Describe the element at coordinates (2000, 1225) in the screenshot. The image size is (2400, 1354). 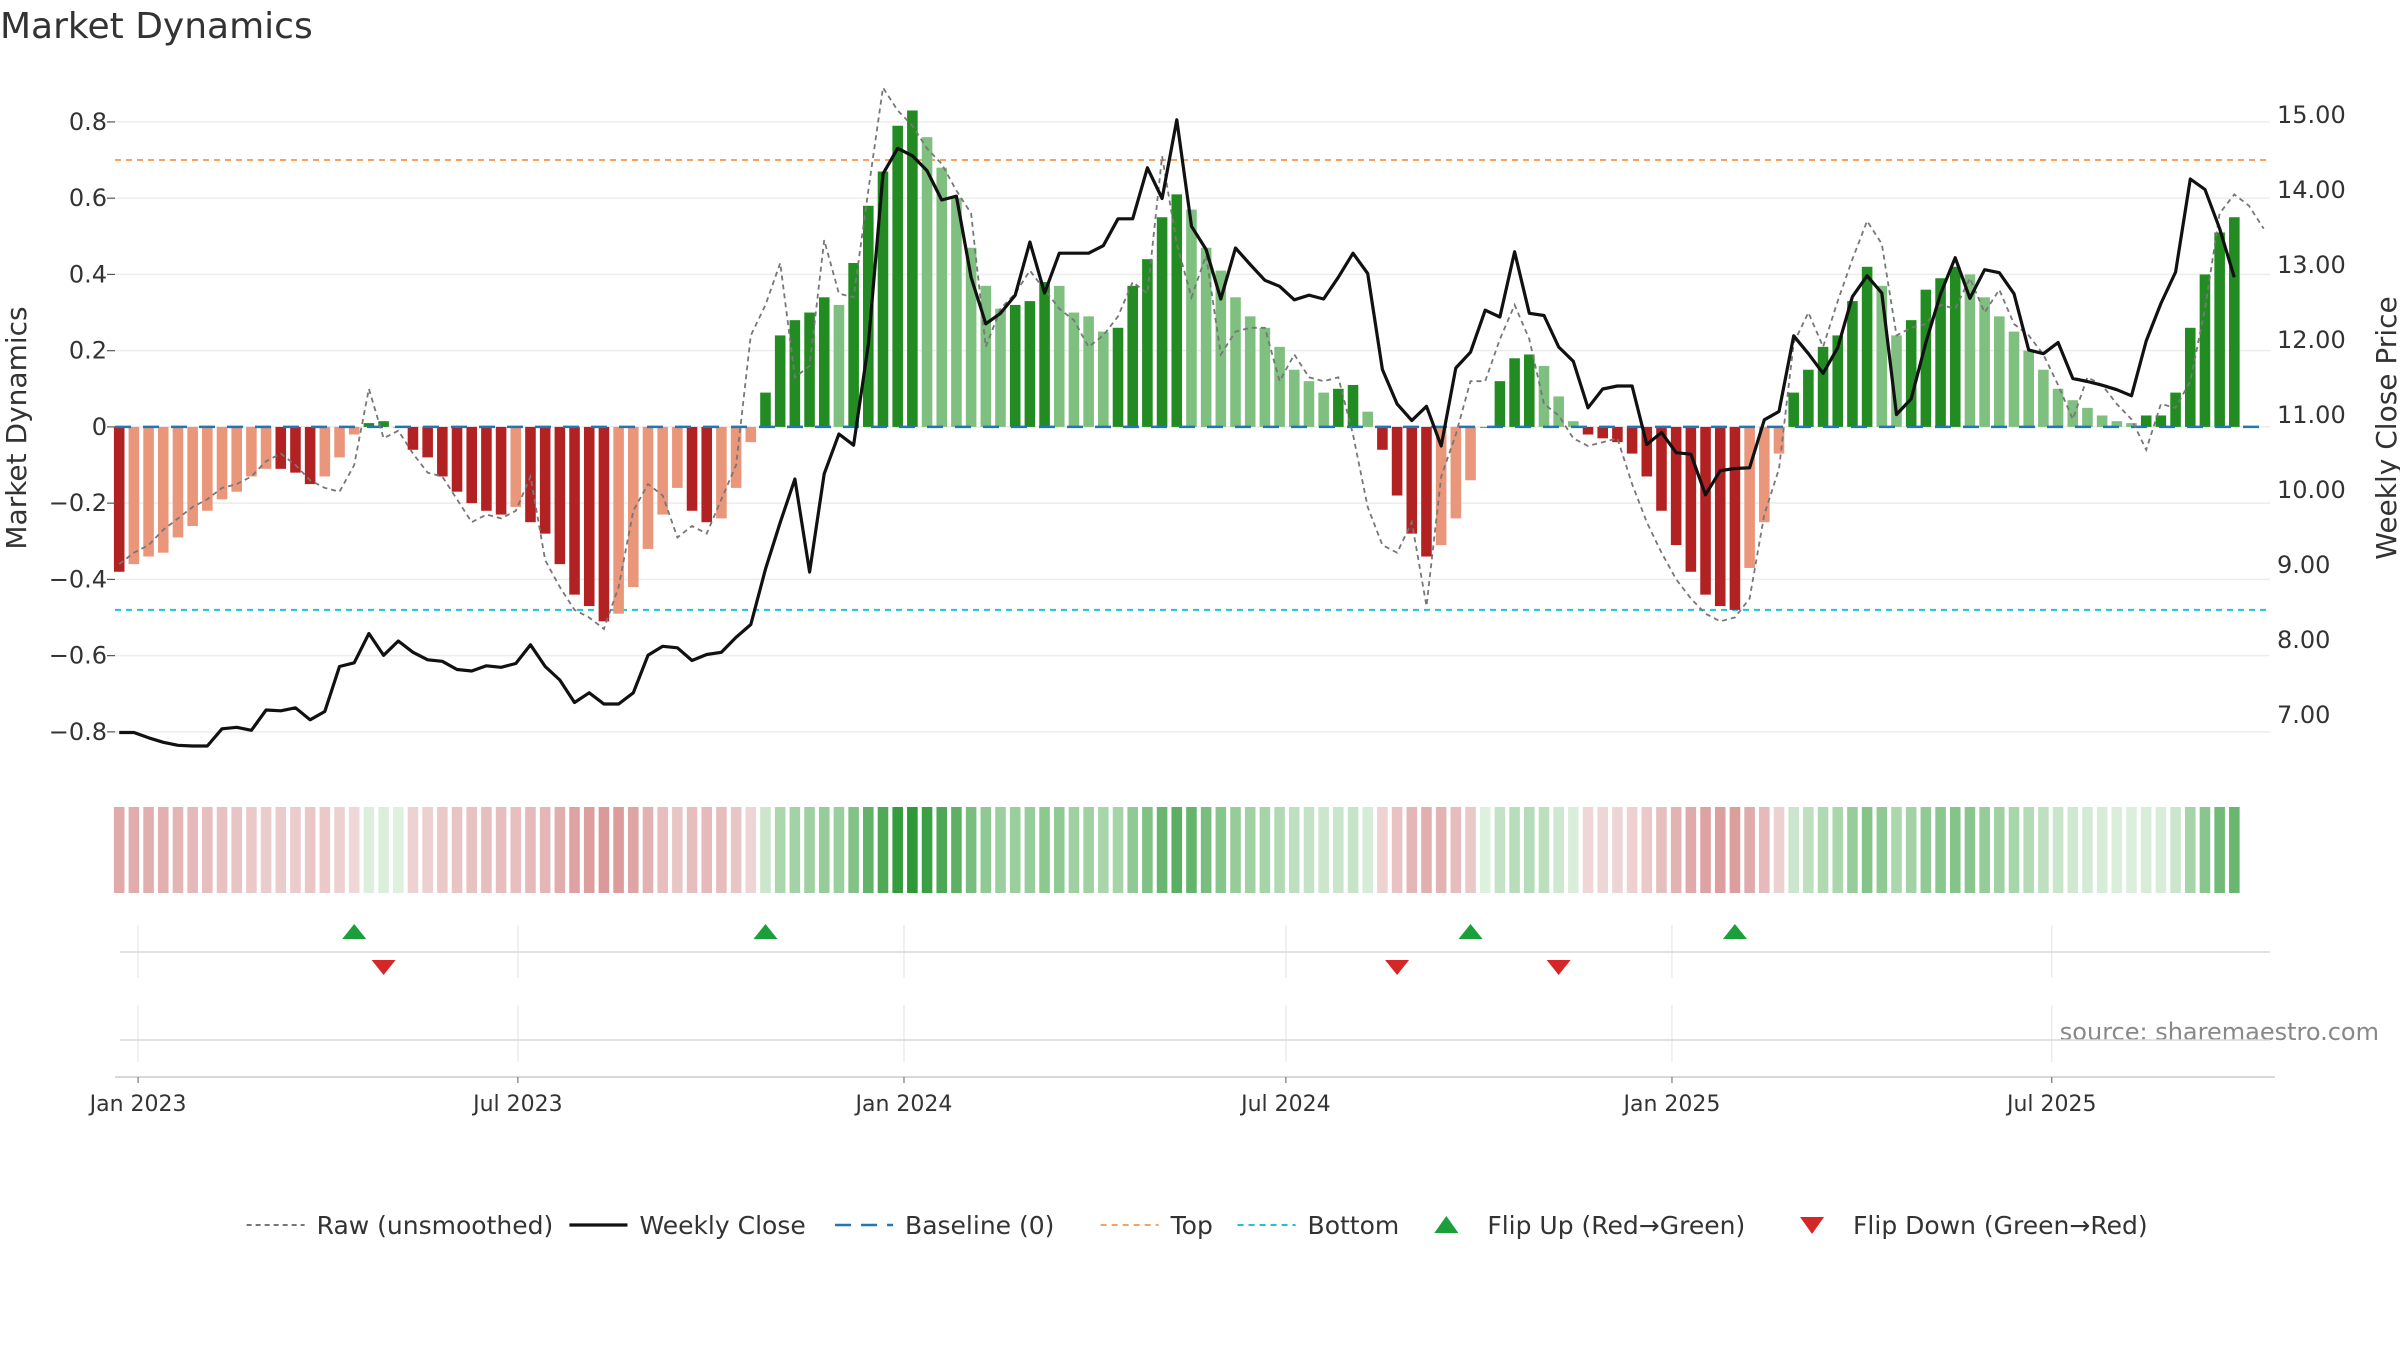
I see `legend-label: Flip Down (Green→Red)` at that location.